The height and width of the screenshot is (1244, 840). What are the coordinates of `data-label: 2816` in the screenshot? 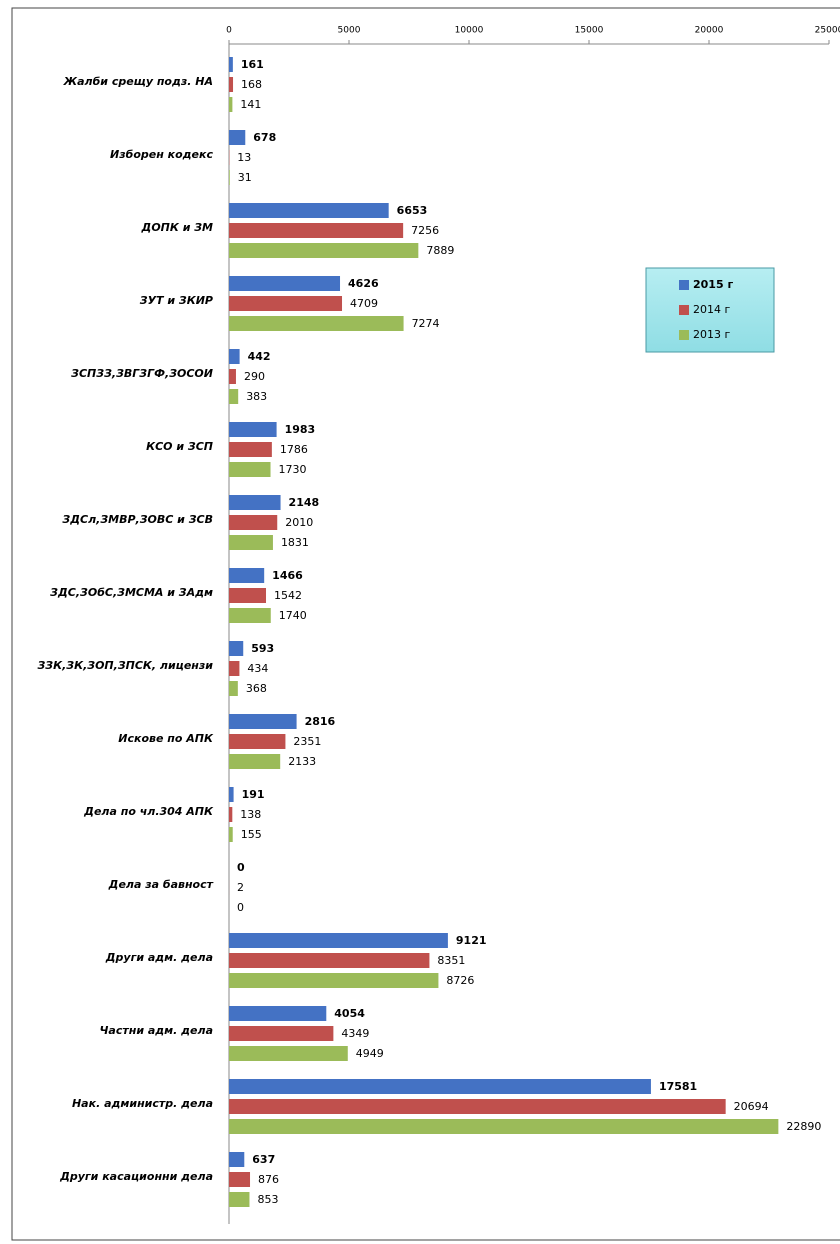 It's located at (320, 721).